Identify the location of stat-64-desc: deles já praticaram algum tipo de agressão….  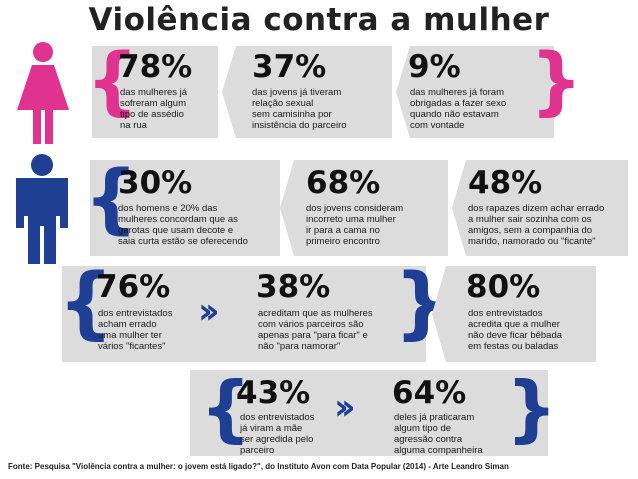
(438, 434).